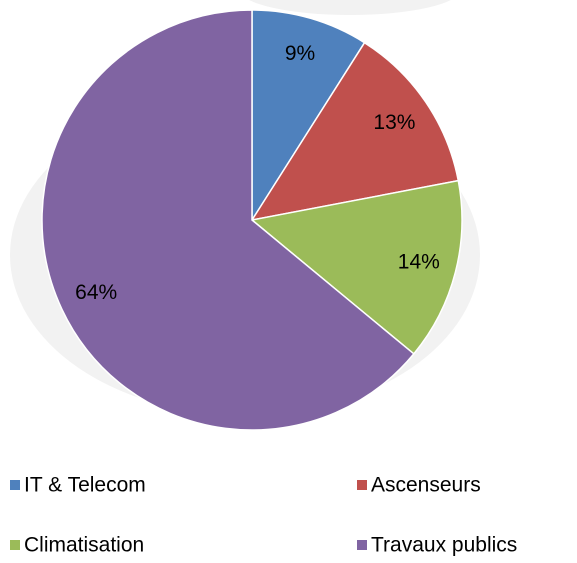 The image size is (577, 563). What do you see at coordinates (84, 545) in the screenshot?
I see `legend-label: Climatisation` at bounding box center [84, 545].